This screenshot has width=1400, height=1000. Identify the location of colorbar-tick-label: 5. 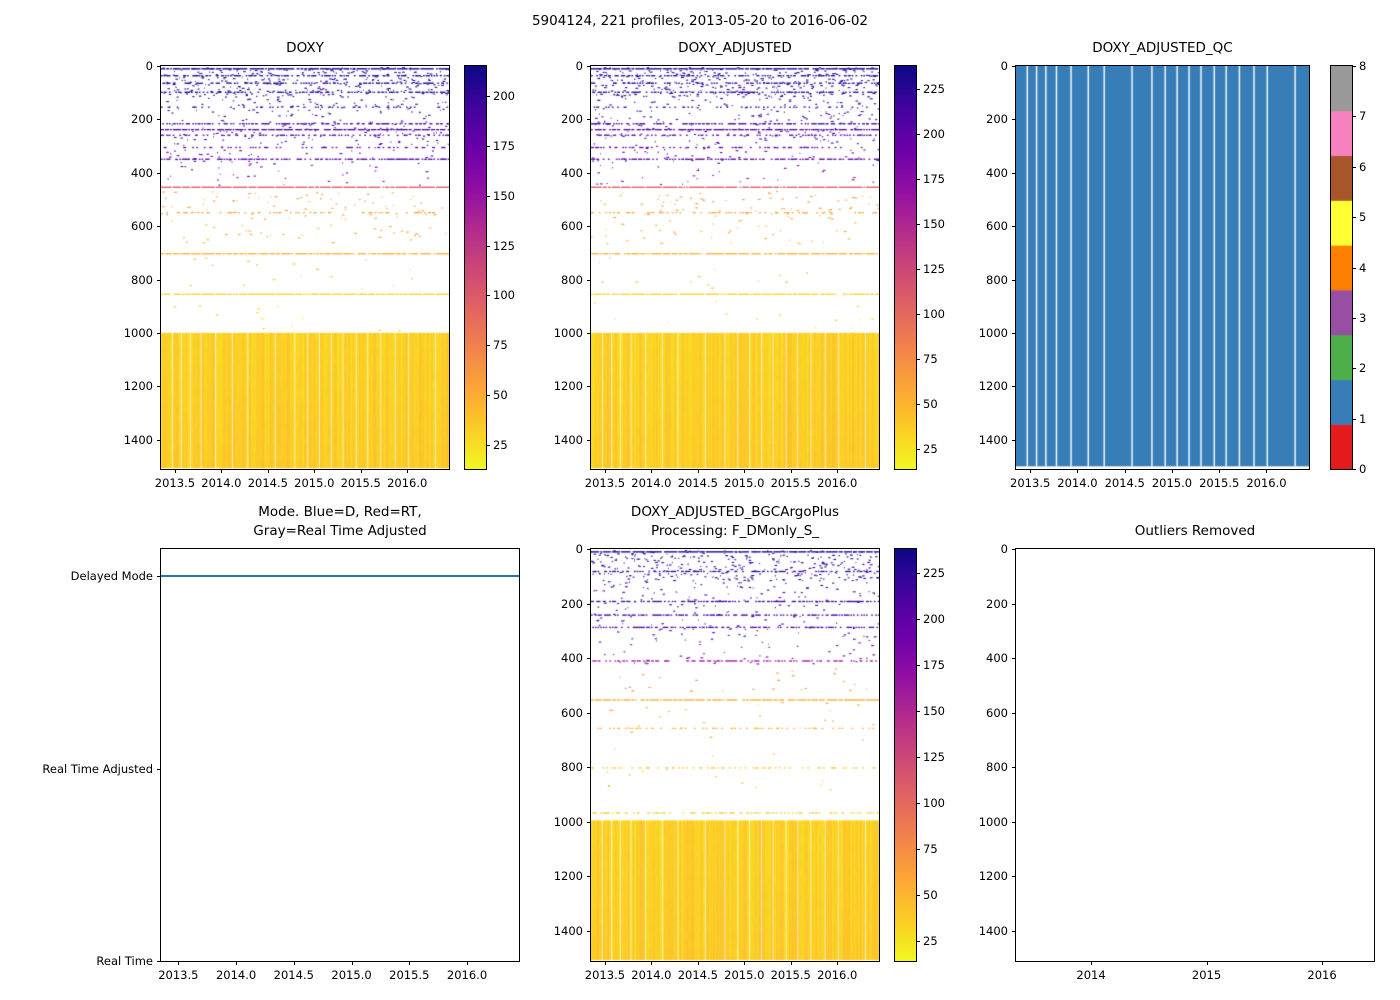
(1363, 217).